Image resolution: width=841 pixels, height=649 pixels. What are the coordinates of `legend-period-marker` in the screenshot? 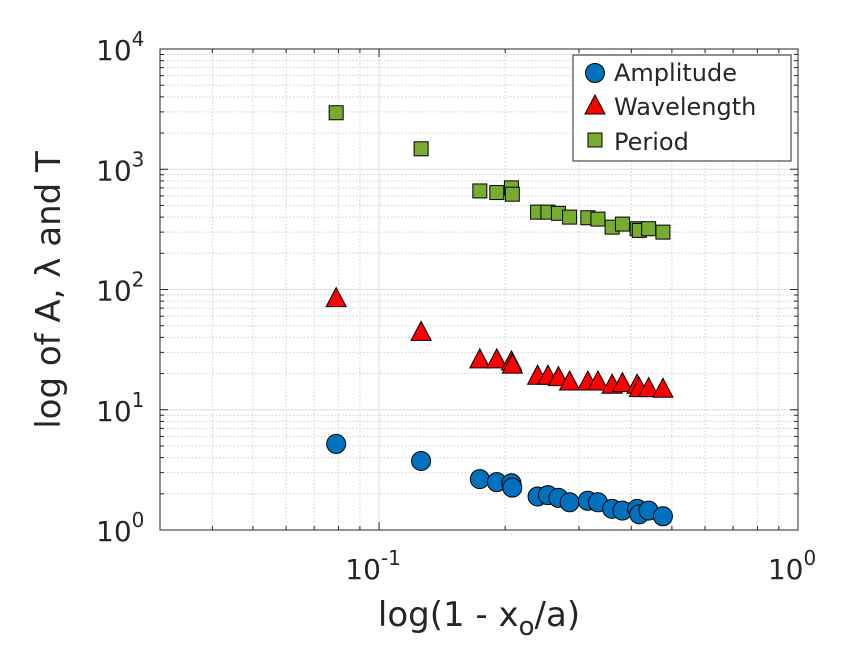 It's located at (595, 140).